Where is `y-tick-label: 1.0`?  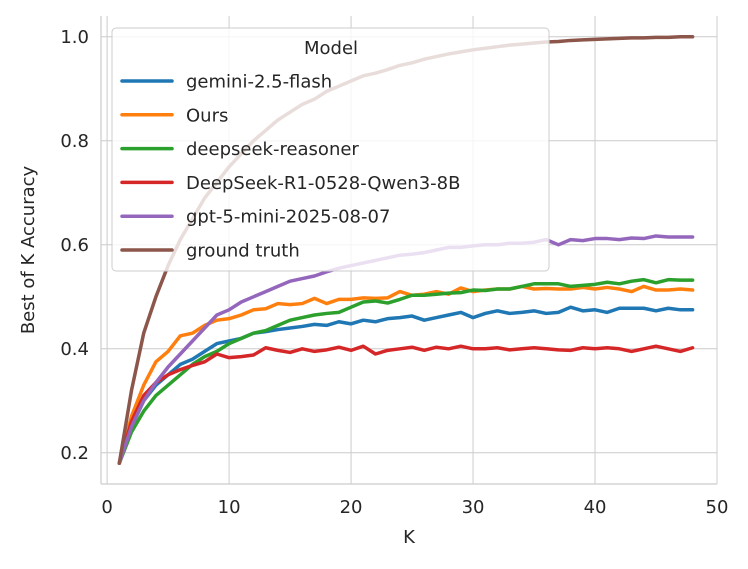 y-tick-label: 1.0 is located at coordinates (74, 37).